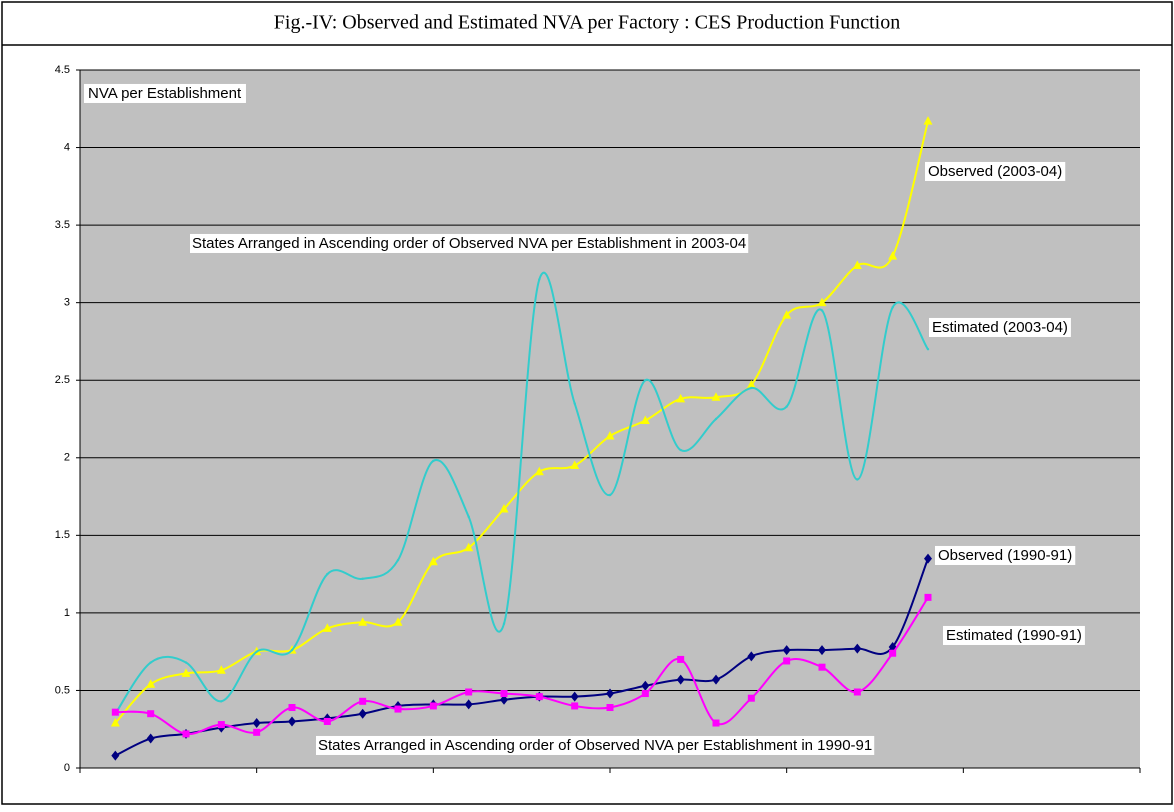 This screenshot has width=1174, height=812. I want to click on y-tick-label: 2.5, so click(62, 380).